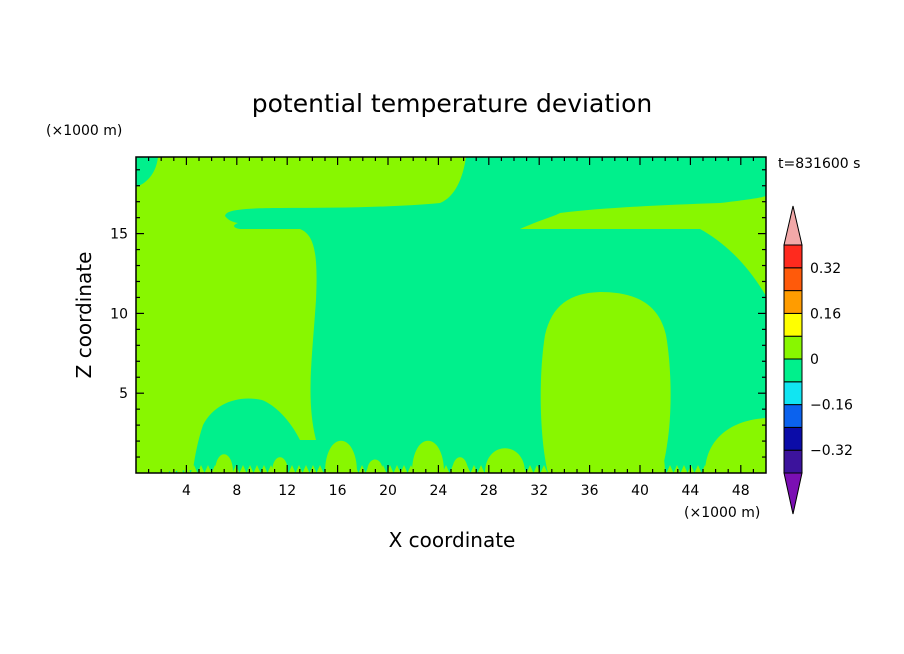 This screenshot has height=654, width=904. What do you see at coordinates (452, 540) in the screenshot?
I see `x-axis-label: X coordinate` at bounding box center [452, 540].